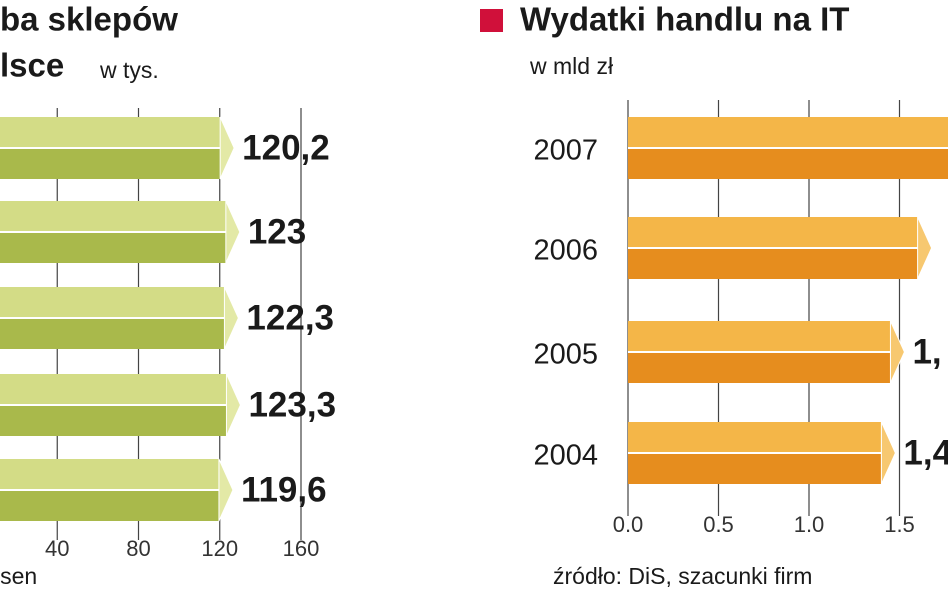 The height and width of the screenshot is (593, 948). Describe the element at coordinates (491, 20) in the screenshot. I see `title-marker` at that location.